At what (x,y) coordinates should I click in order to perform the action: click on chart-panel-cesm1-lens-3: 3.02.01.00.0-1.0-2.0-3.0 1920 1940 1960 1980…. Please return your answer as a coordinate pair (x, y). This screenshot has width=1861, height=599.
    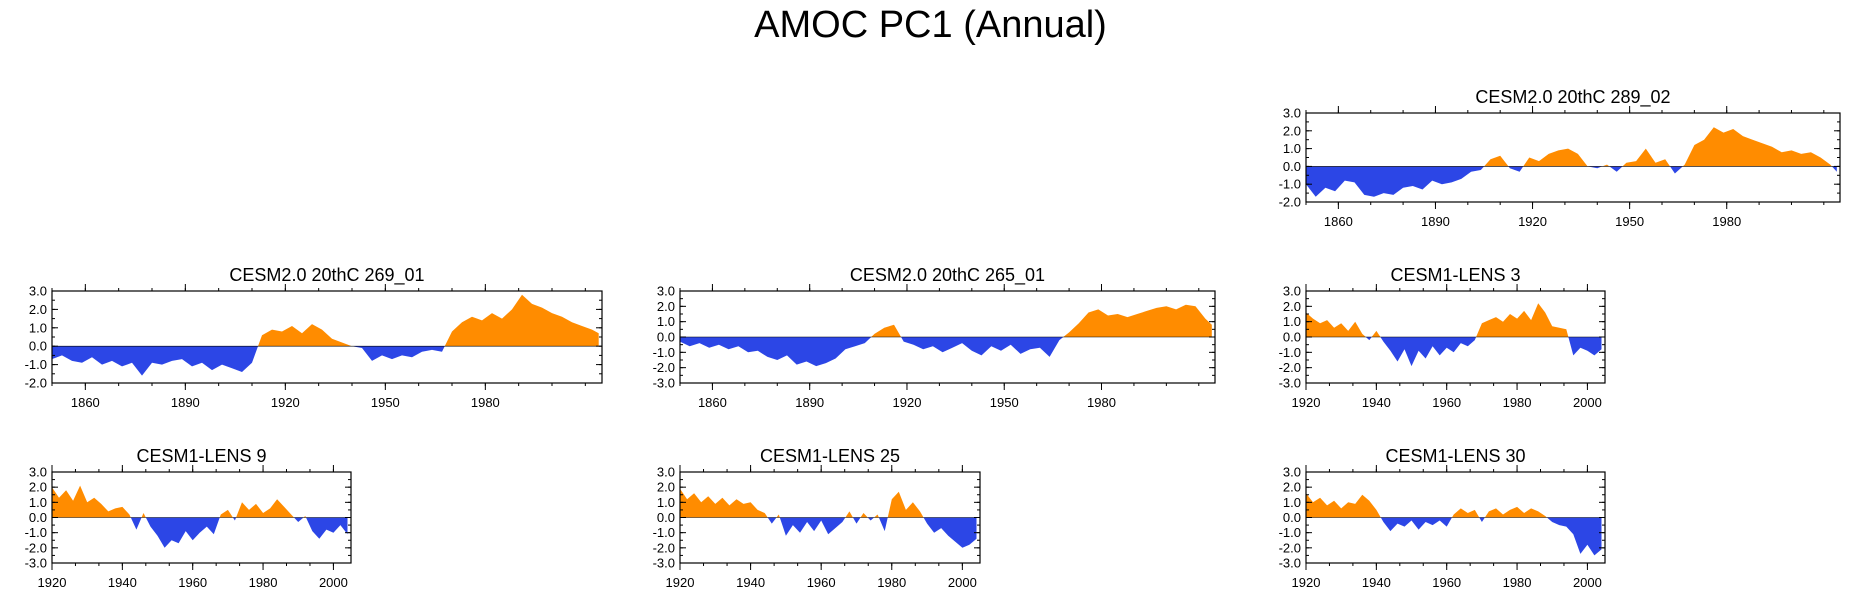
    Looking at the image, I should click on (1442, 337).